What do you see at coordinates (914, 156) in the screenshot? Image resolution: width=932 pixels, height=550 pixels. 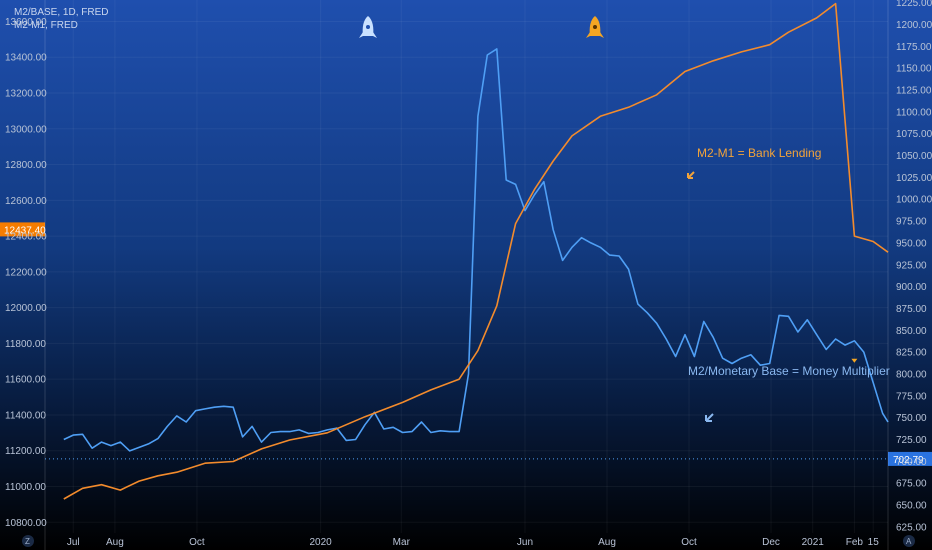 I see `right-axis-tick-label: 1050.00` at bounding box center [914, 156].